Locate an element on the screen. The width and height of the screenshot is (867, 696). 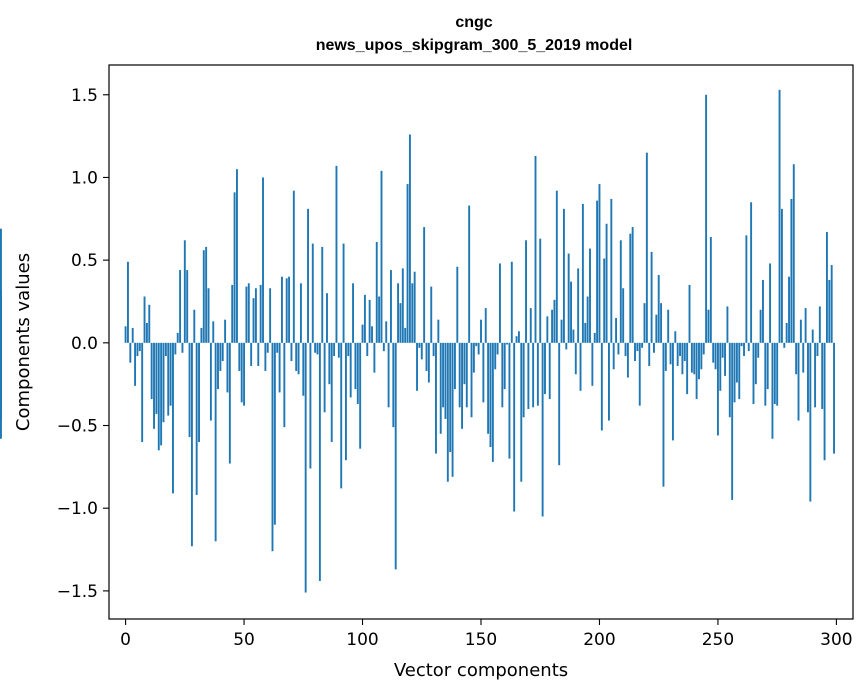
x-axis-label: Vector components is located at coordinates (481, 670).